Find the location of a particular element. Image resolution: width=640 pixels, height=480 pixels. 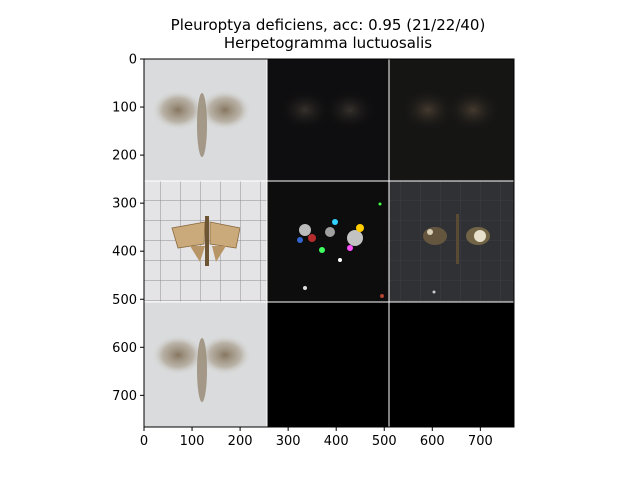

panel-r2-c0 is located at coordinates (205, 364).